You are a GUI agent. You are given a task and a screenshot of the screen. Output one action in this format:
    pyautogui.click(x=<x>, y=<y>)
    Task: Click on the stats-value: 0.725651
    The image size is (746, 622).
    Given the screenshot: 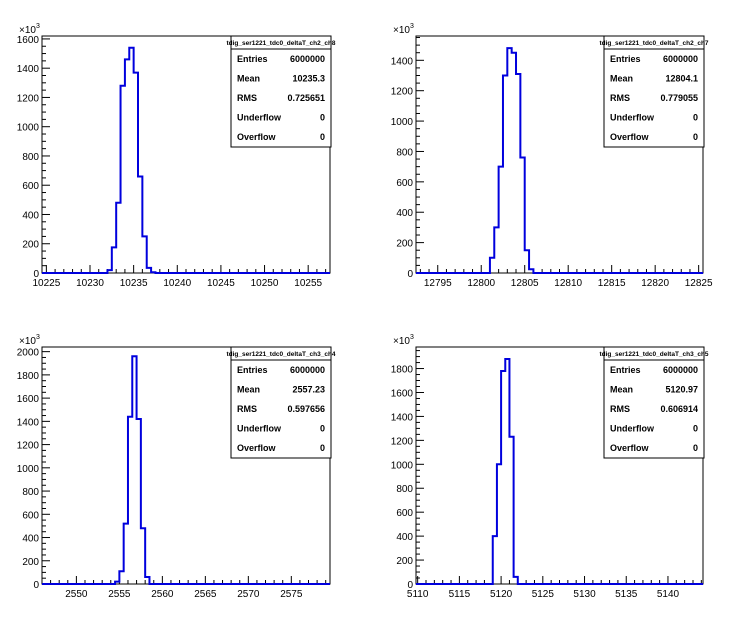 What is the action you would take?
    pyautogui.click(x=306, y=98)
    